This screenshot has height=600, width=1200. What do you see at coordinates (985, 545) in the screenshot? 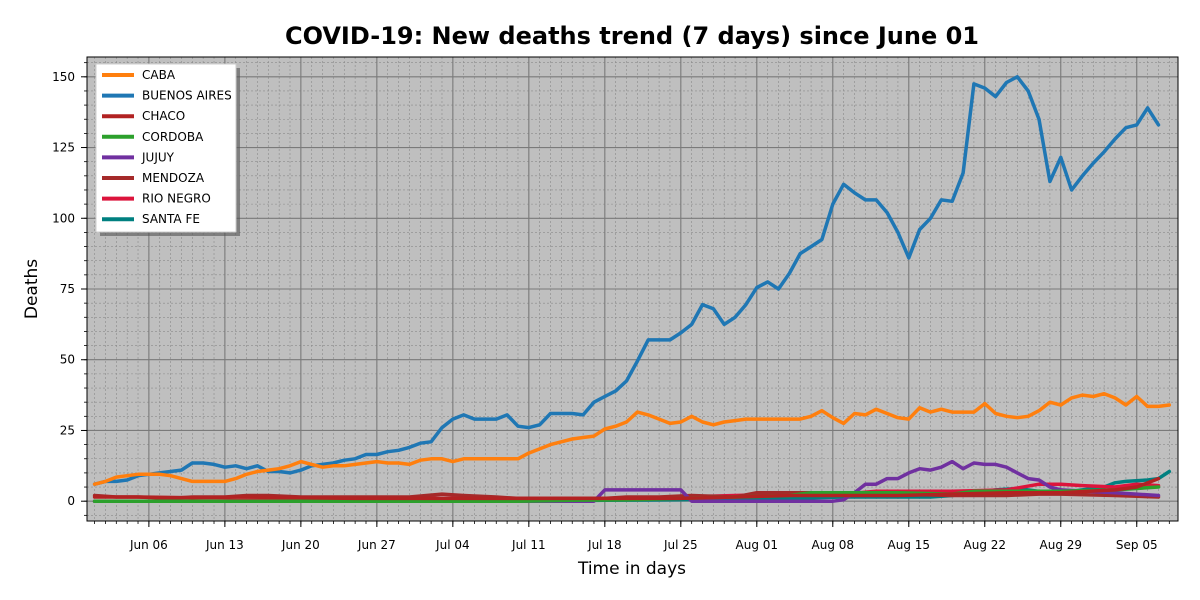
I see `x-tick-label: Aug 22` at bounding box center [985, 545].